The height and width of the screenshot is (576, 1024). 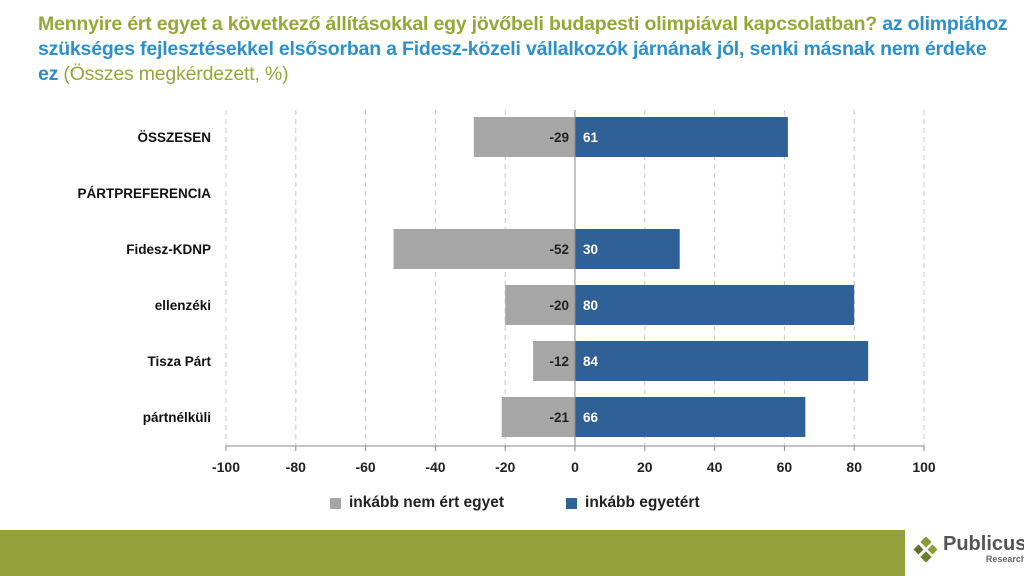 What do you see at coordinates (642, 502) in the screenshot?
I see `legend-label: inkább egyetért` at bounding box center [642, 502].